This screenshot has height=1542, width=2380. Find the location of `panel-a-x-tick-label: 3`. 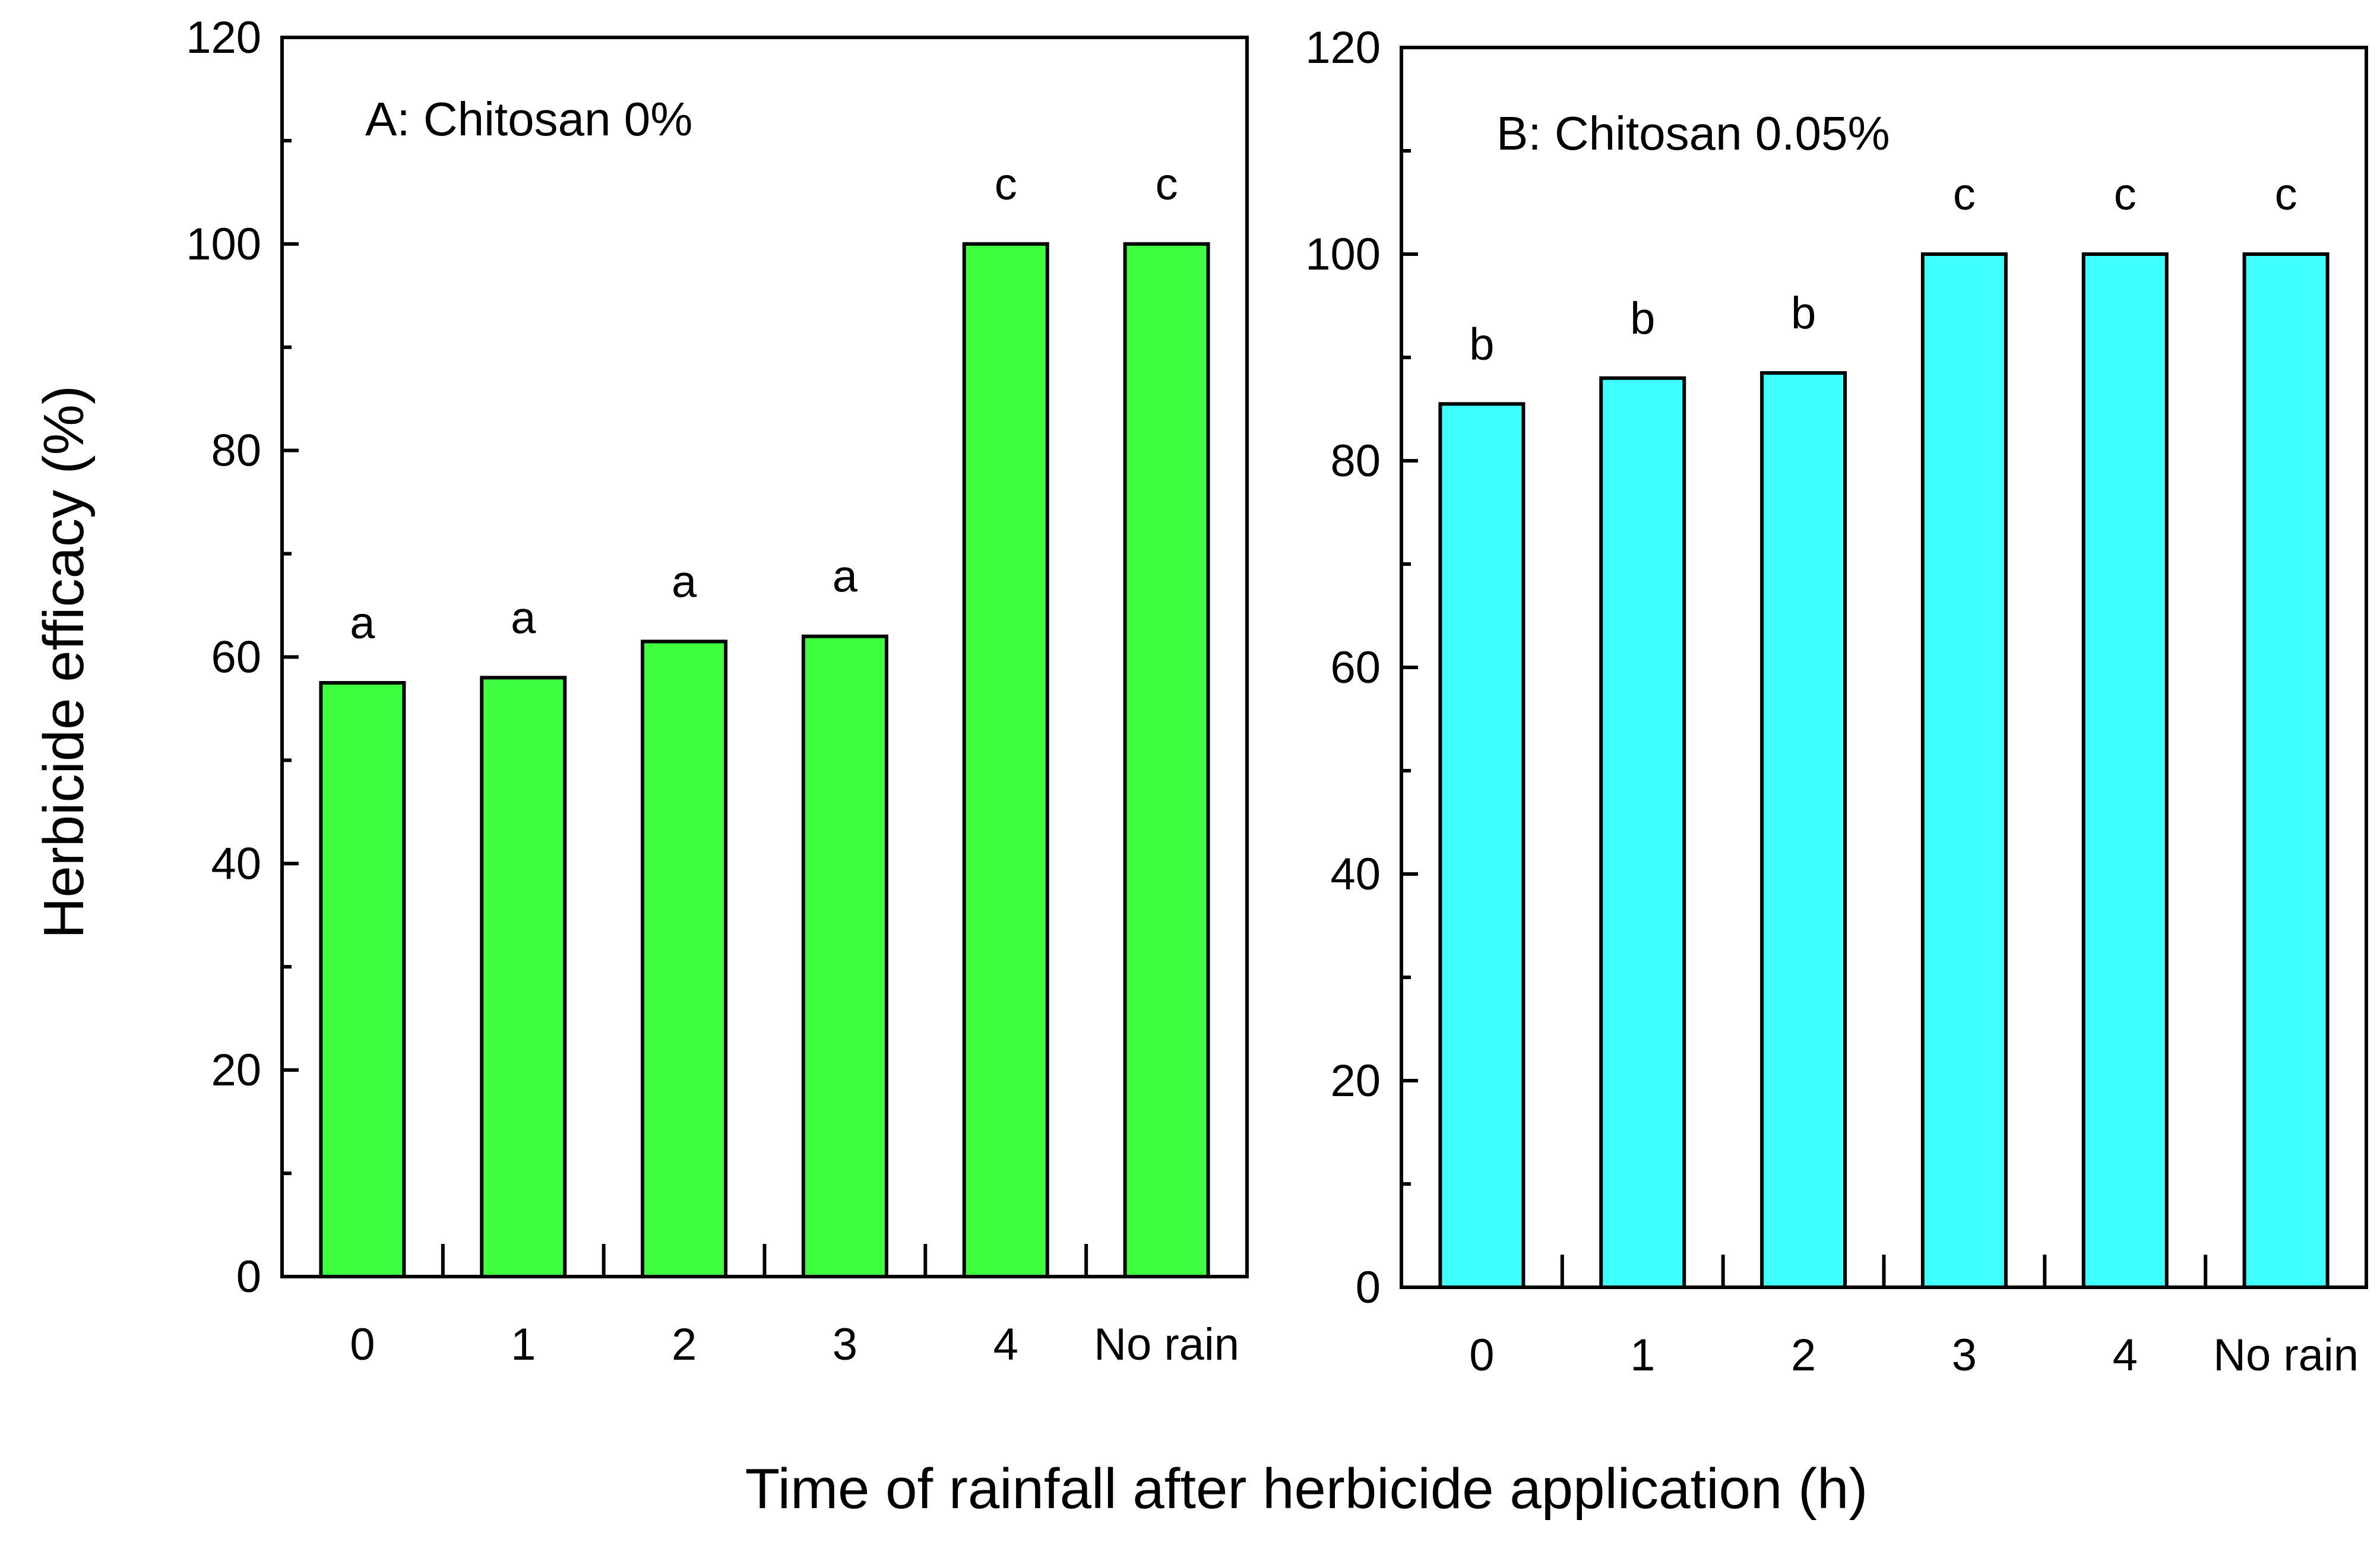

panel-a-x-tick-label: 3 is located at coordinates (845, 1344).